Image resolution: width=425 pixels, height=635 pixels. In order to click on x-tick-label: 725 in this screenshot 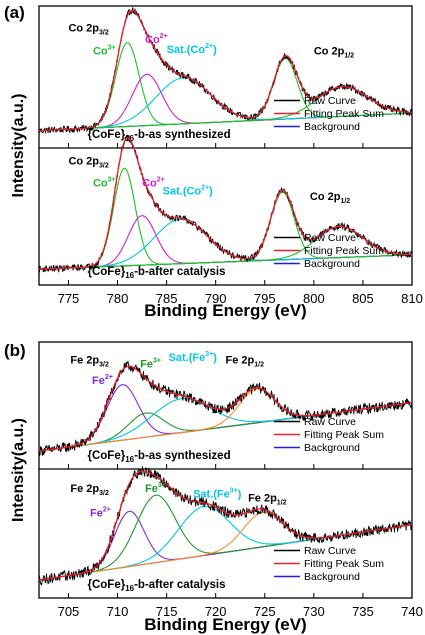, I will do `click(265, 611)`.